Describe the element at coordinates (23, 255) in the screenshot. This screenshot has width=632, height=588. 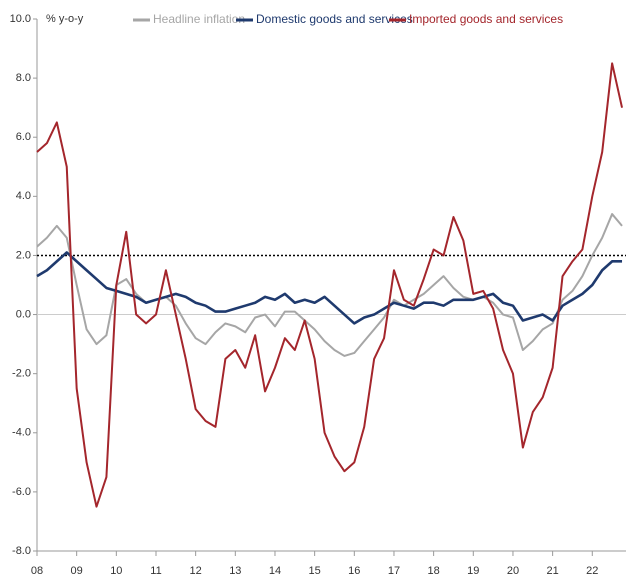
I see `y-tick-label: 2.0` at that location.